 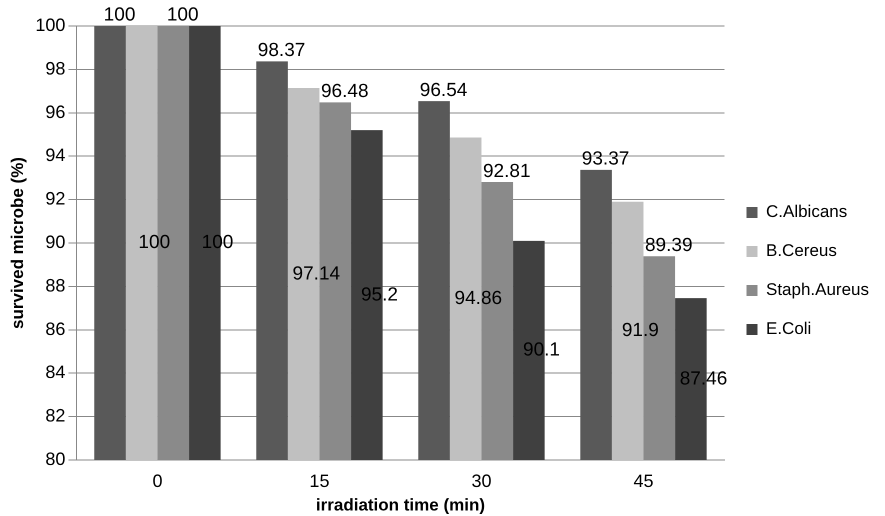 What do you see at coordinates (17, 243) in the screenshot?
I see `y-axis-title: survived microbe (%)` at bounding box center [17, 243].